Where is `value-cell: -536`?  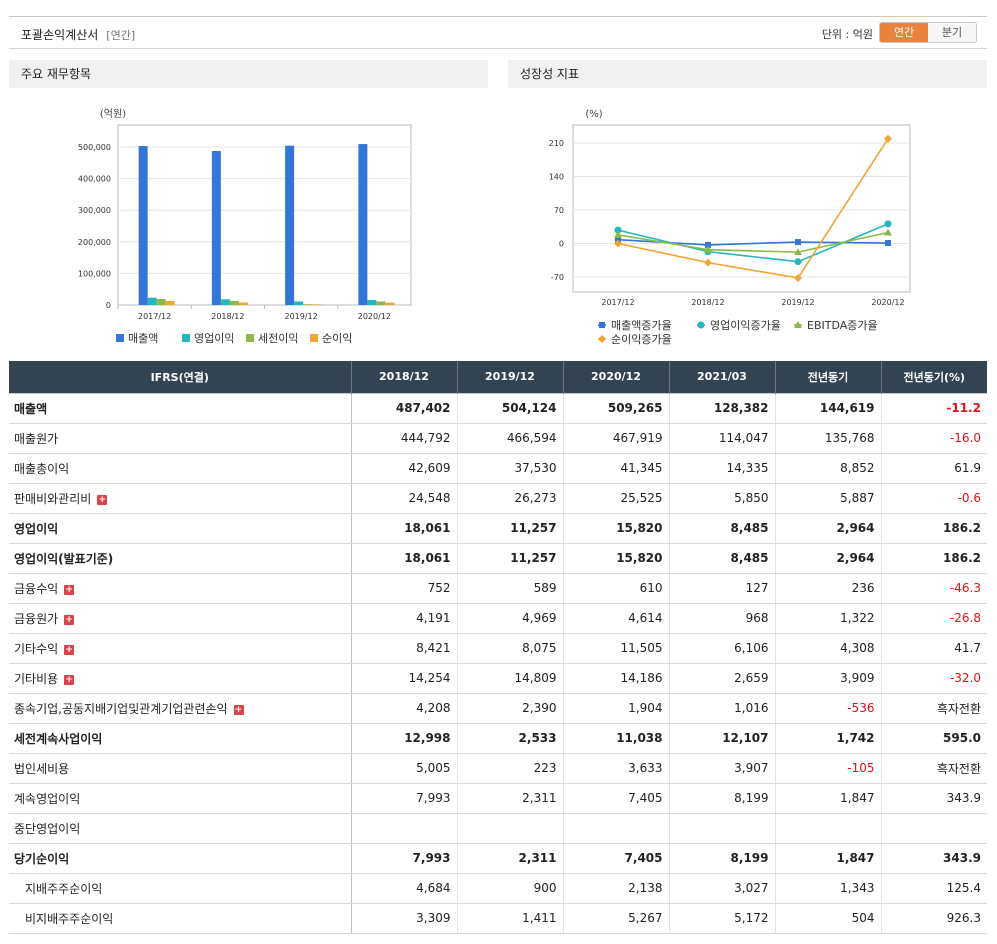
value-cell: -536 is located at coordinates (828, 708).